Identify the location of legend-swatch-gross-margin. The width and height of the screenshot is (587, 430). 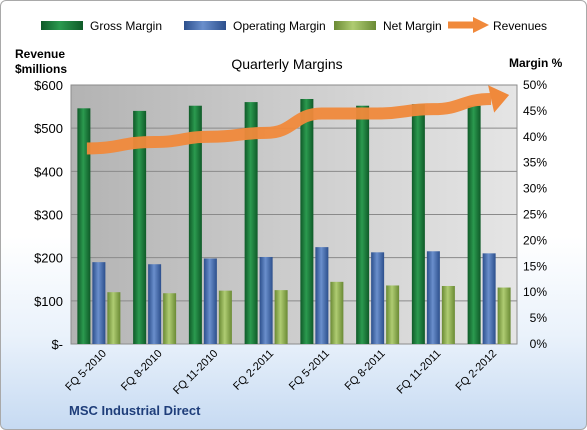
(62, 25).